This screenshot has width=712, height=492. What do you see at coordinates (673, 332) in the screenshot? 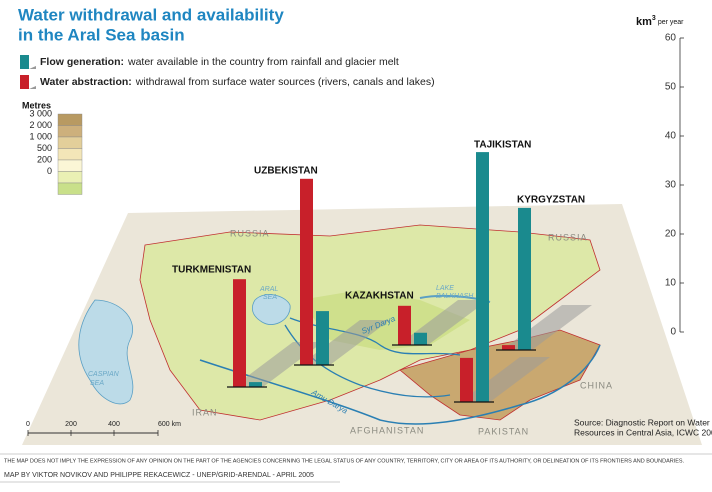
I see `y-tick-label: 0` at bounding box center [673, 332].